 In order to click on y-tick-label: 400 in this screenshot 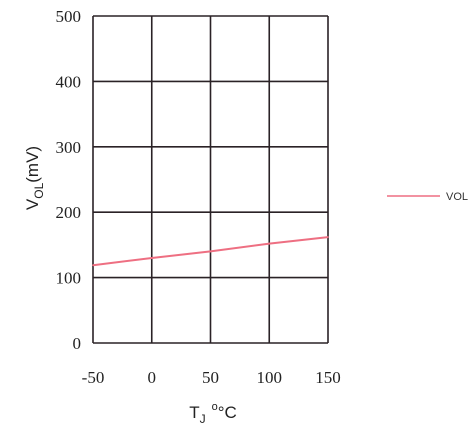, I will do `click(69, 81)`.